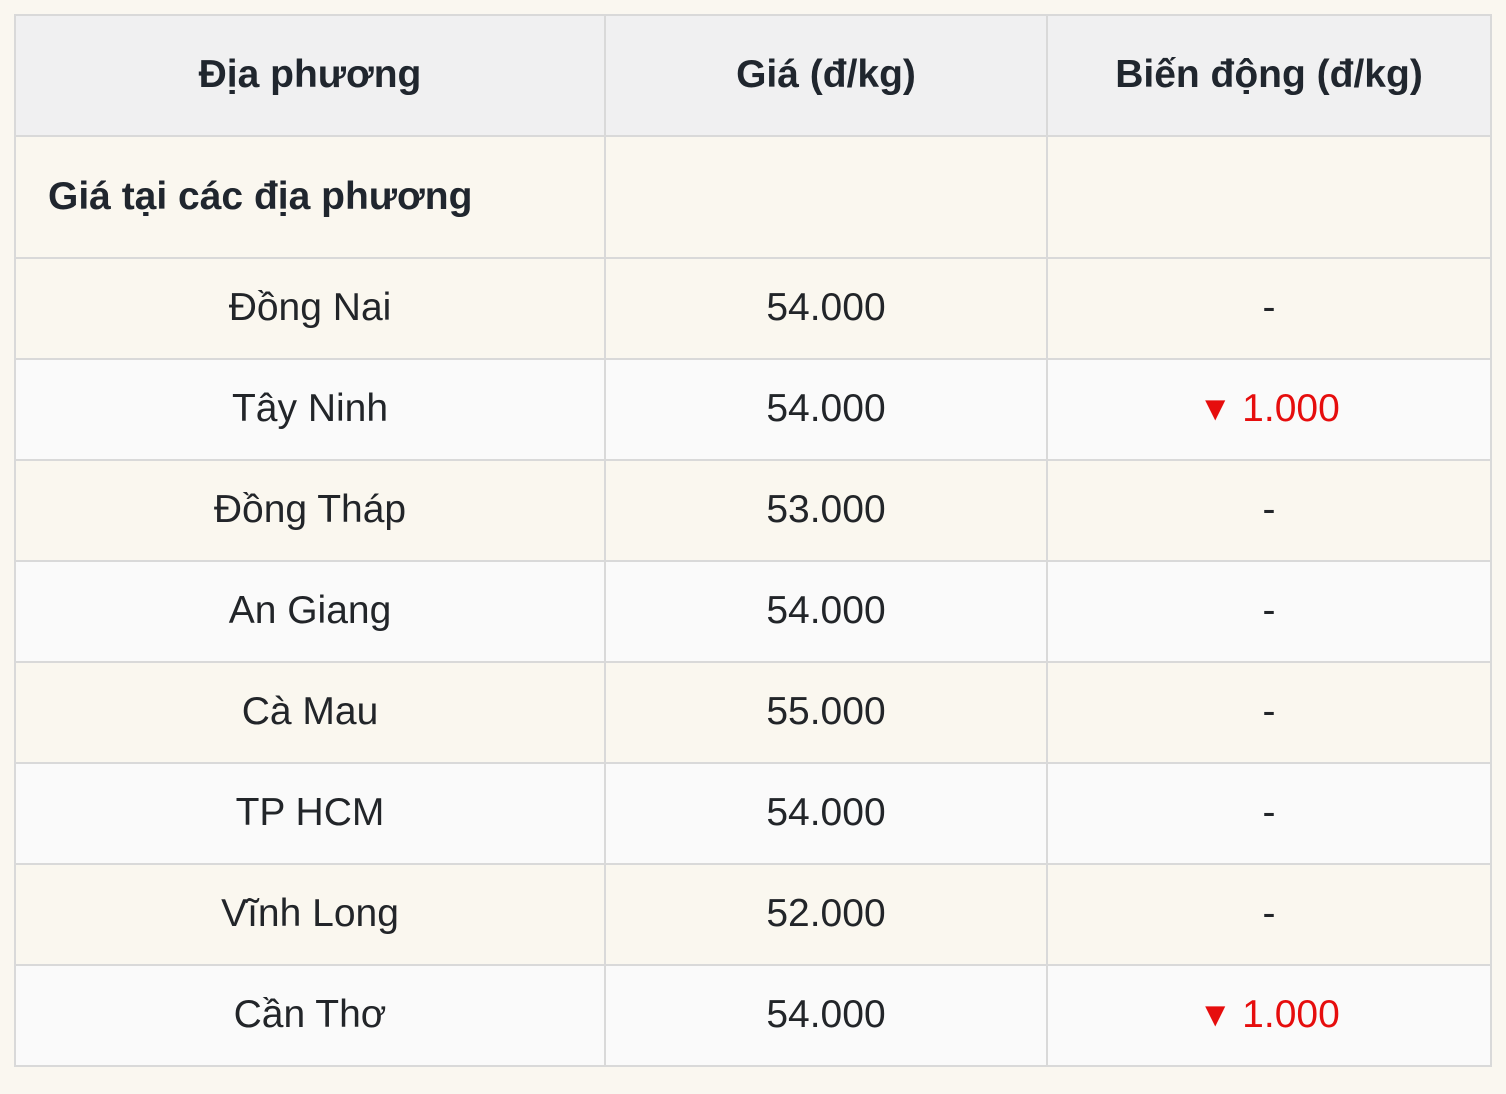 This screenshot has width=1506, height=1094. Describe the element at coordinates (310, 75) in the screenshot. I see `col-header-region: Địa phương` at that location.